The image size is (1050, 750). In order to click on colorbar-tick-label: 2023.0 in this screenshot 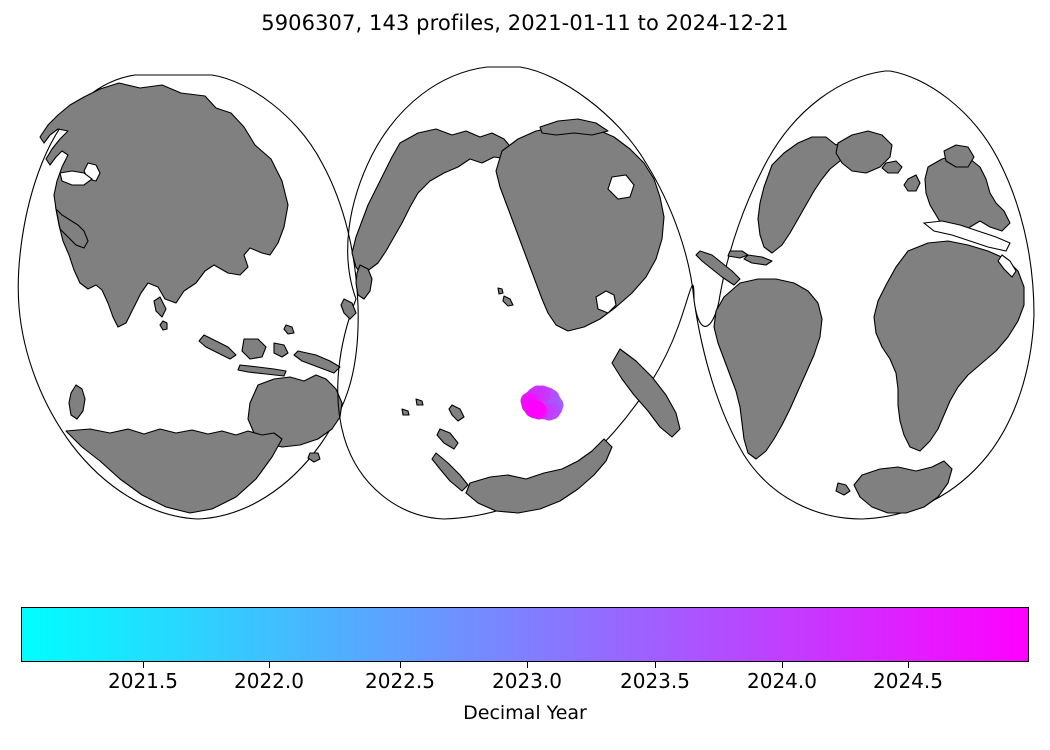, I will do `click(527, 681)`.